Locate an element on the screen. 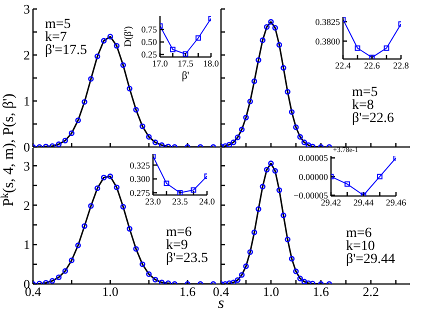 The height and width of the screenshot is (315, 423). x-tick-label: 18.0 is located at coordinates (211, 63).